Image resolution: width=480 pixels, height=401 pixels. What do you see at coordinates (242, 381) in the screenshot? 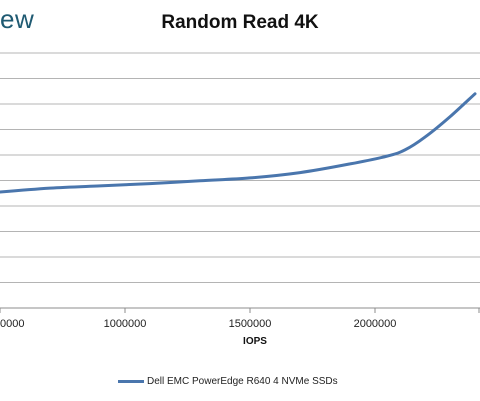
I see `legend-label: Dell EMC PowerEdge R640 4 NVMe SSDs` at bounding box center [242, 381].